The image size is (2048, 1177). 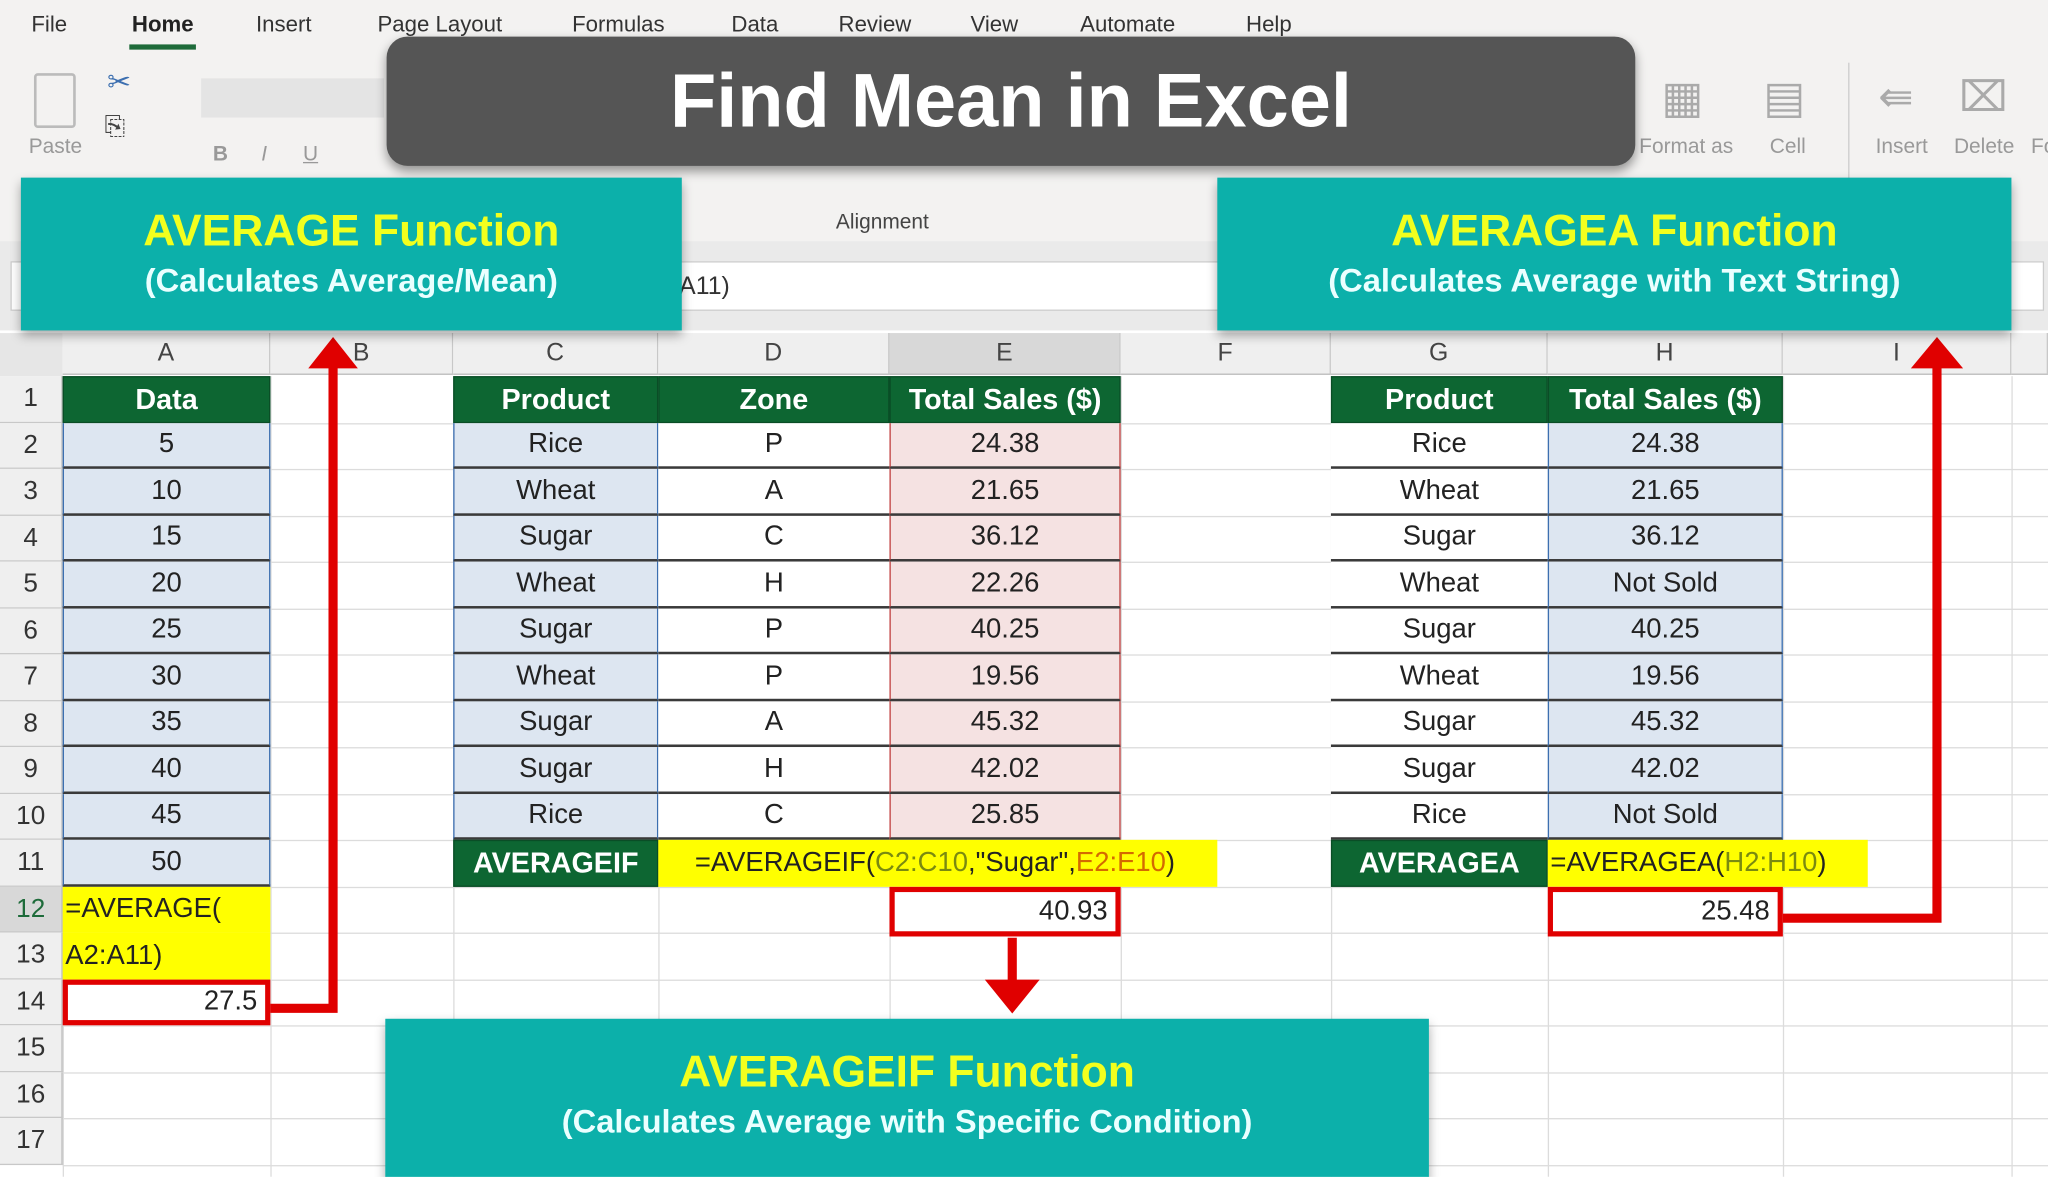 I want to click on cell-d8: A, so click(x=774, y=724).